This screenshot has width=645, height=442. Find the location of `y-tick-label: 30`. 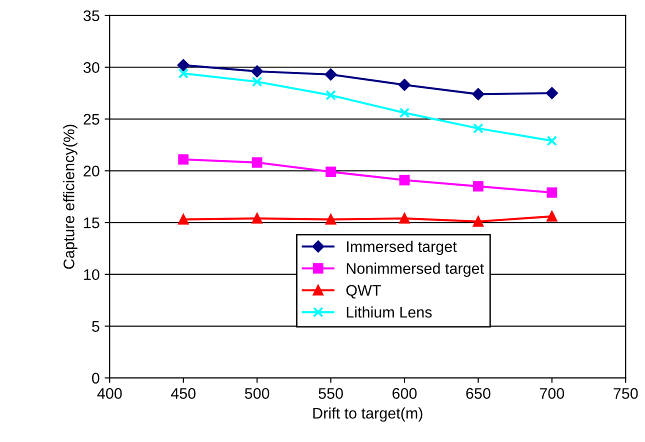

y-tick-label: 30 is located at coordinates (92, 67).